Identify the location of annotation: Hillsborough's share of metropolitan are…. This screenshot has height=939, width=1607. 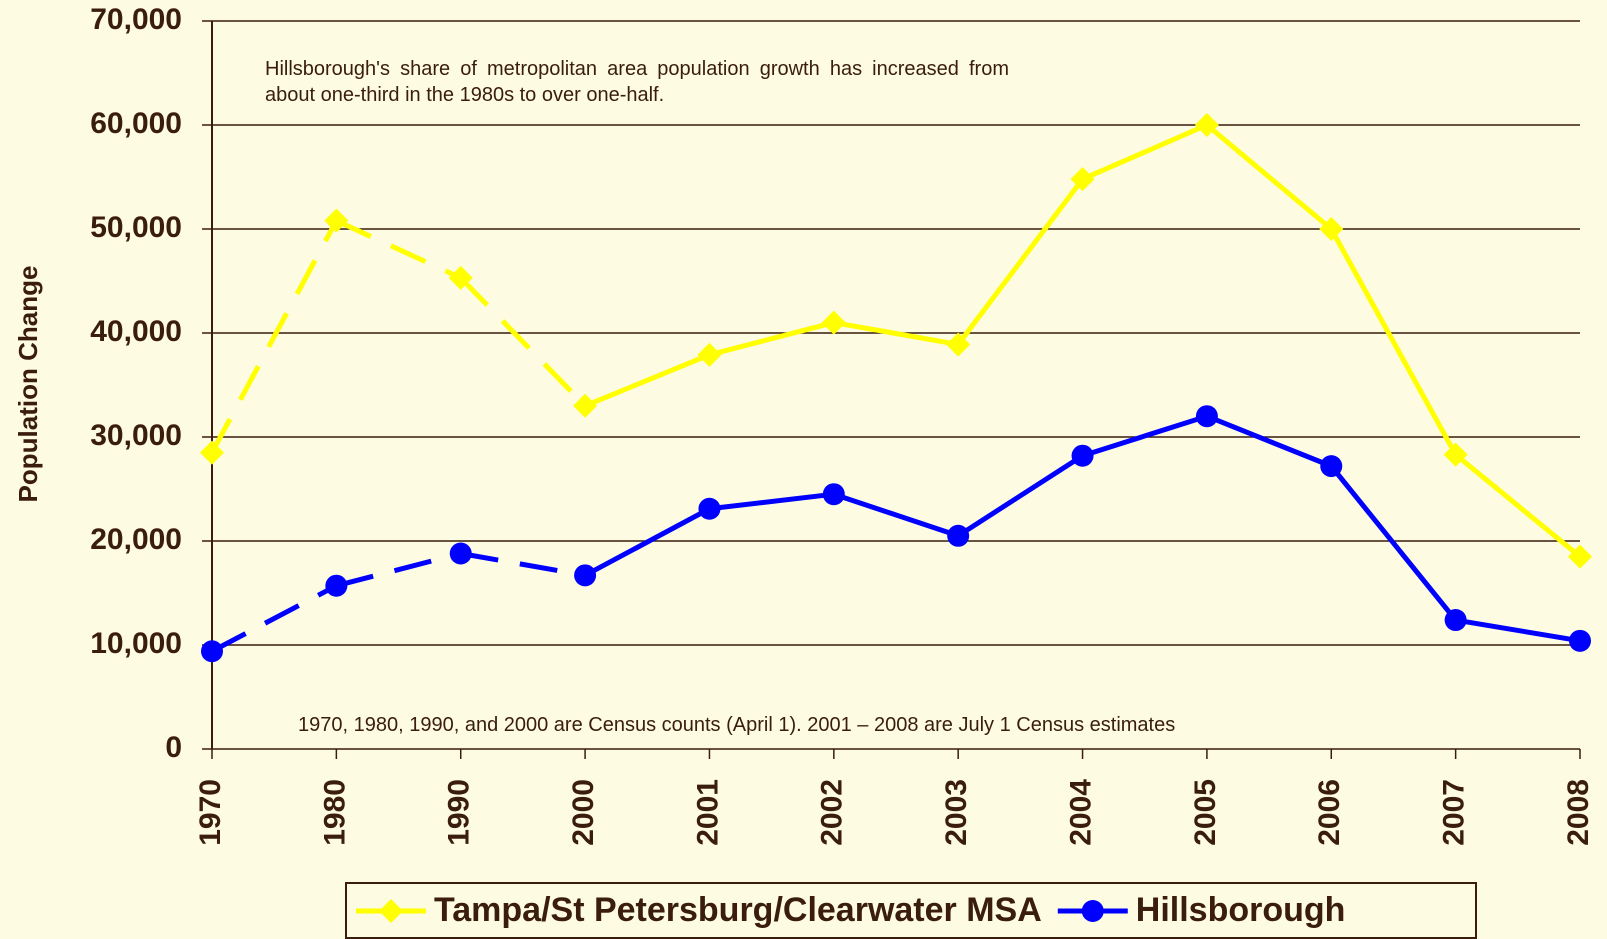
(637, 82).